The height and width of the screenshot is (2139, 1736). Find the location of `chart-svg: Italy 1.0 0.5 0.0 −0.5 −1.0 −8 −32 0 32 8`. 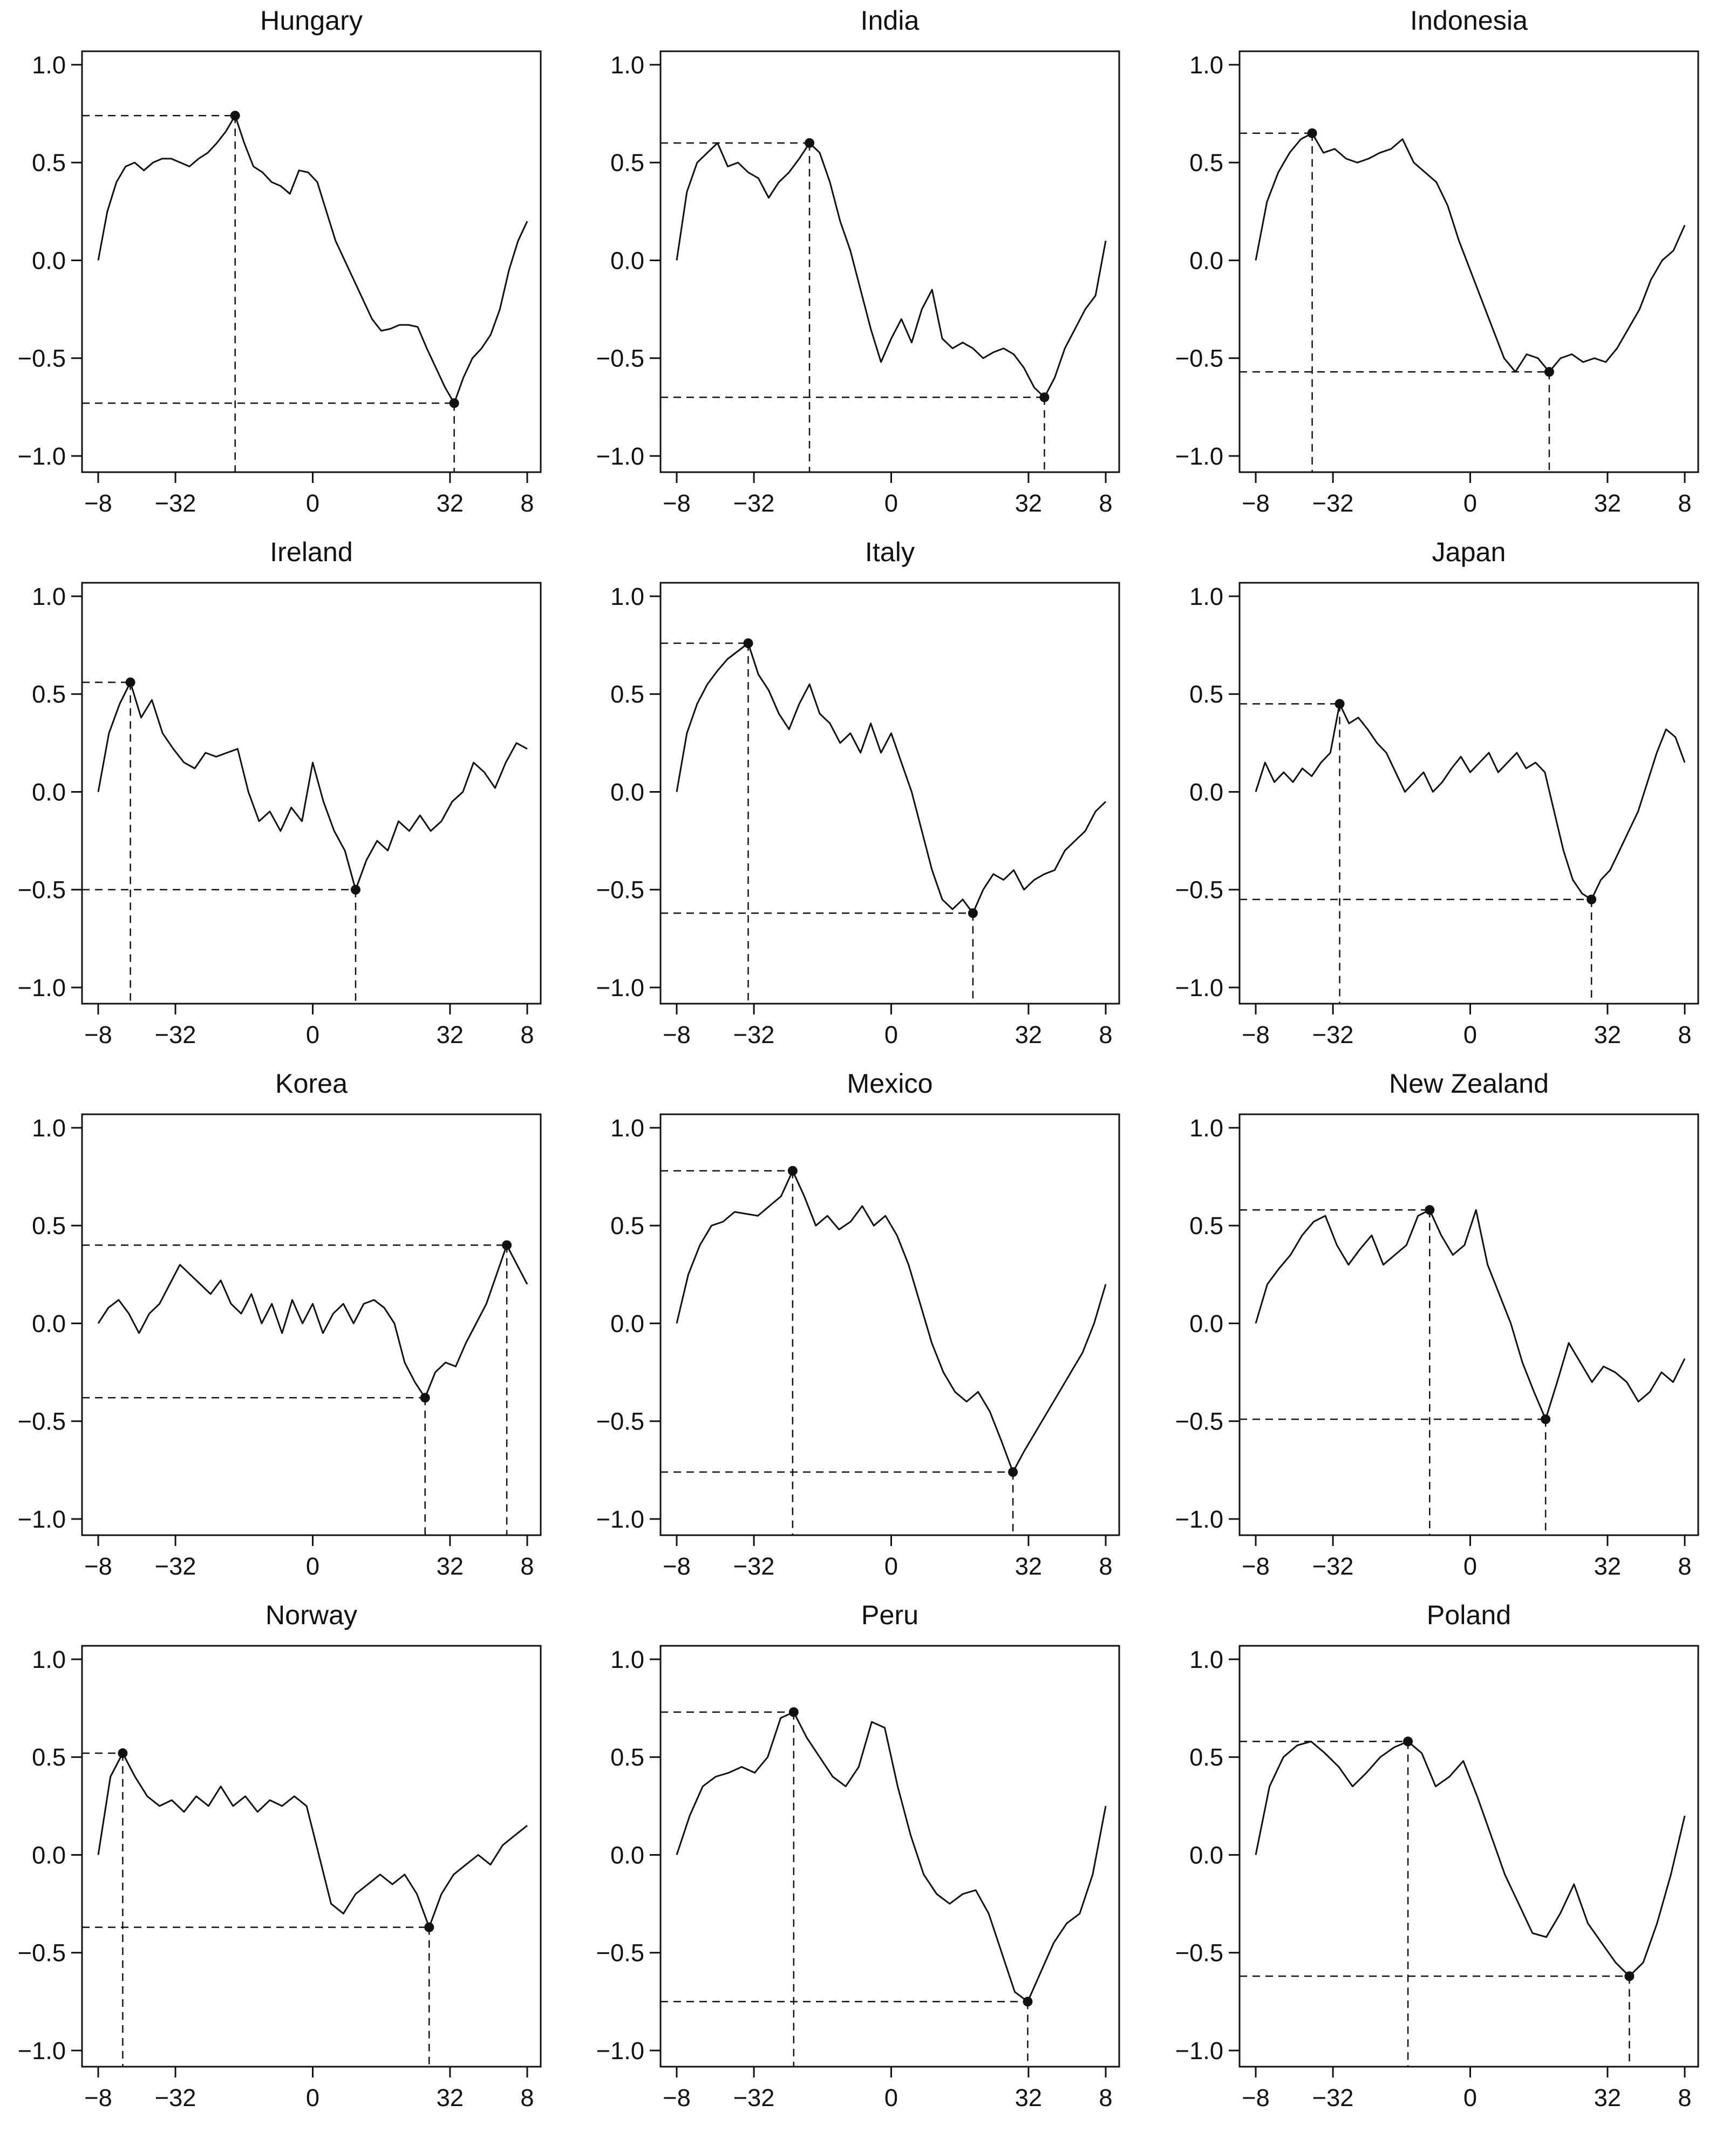

chart-svg: Italy 1.0 0.5 0.0 −0.5 −1.0 −8 −32 0 32 8 is located at coordinates (858, 792).